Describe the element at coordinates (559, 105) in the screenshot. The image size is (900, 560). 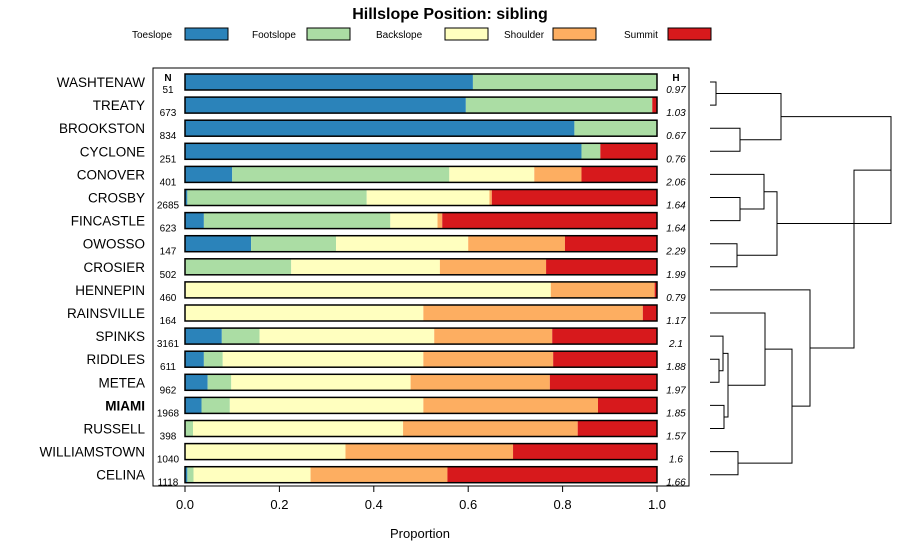
I see `bar-treaty-footslope` at that location.